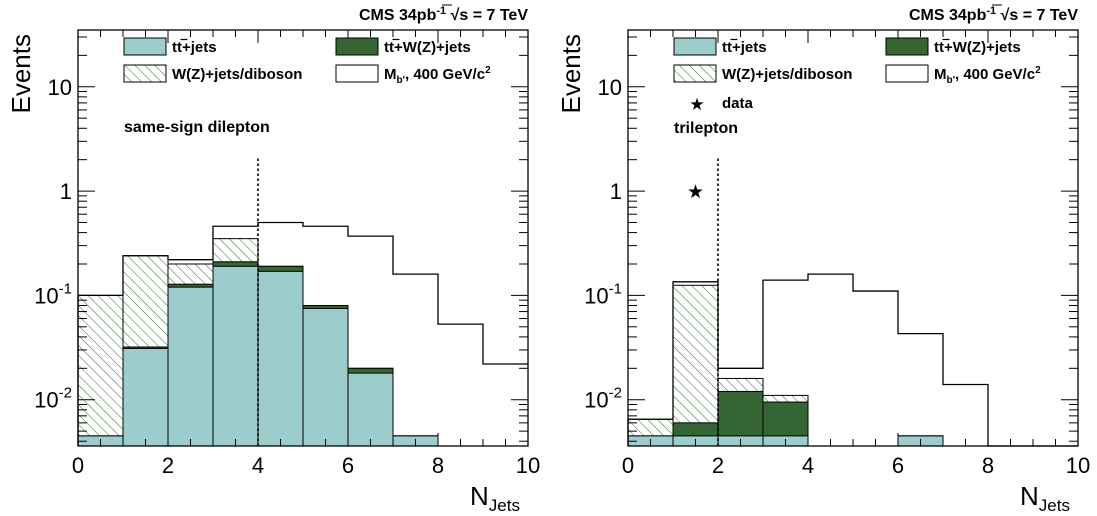 The image size is (1097, 516). What do you see at coordinates (706, 128) in the screenshot?
I see `channel-annotation: trilepton` at bounding box center [706, 128].